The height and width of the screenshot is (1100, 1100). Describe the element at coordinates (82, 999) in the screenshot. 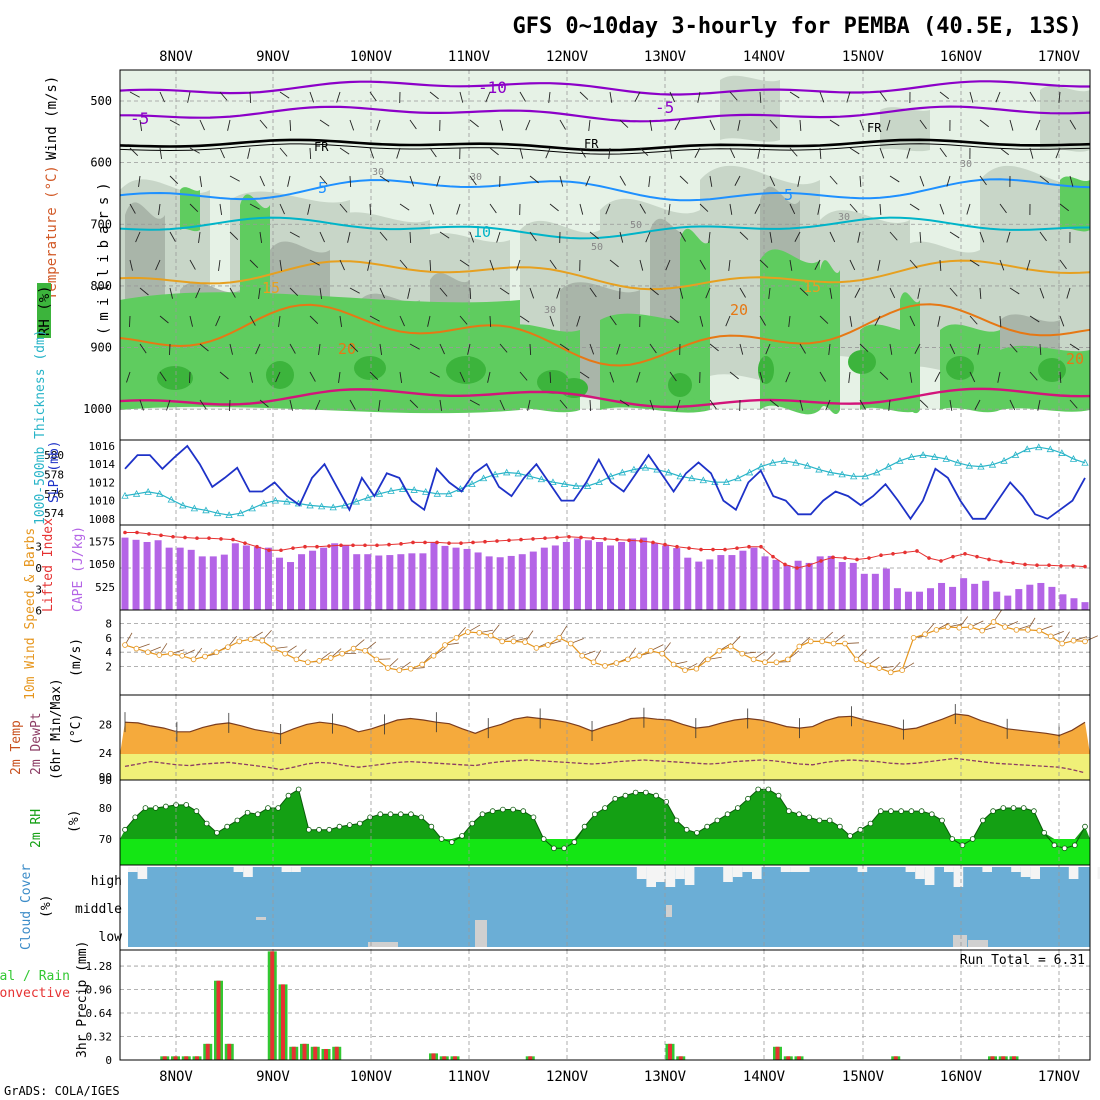

I see `precip-ylabel: 3hr Precip (mm)` at that location.